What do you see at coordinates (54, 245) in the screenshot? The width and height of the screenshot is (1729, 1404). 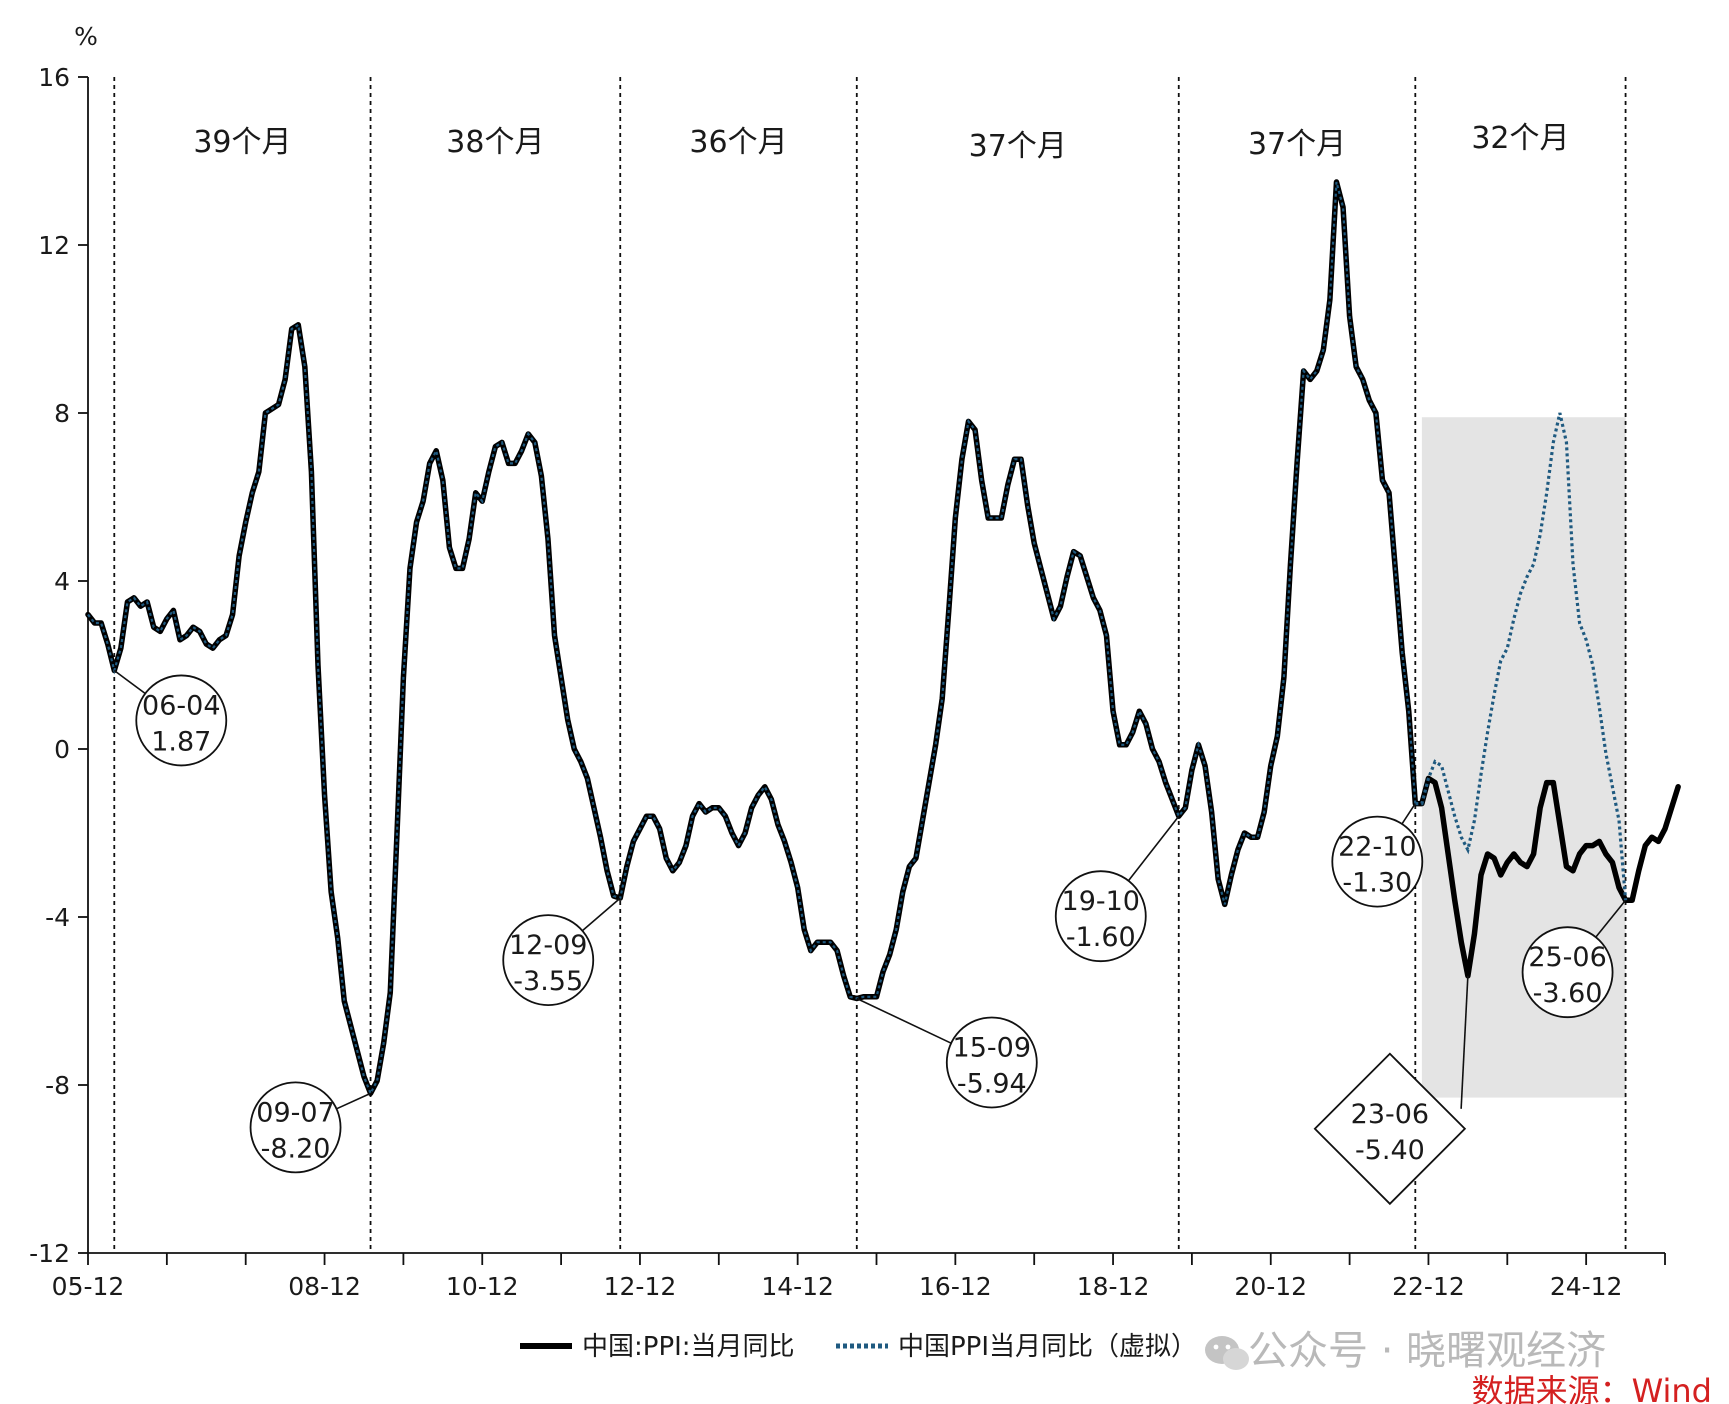 I see `y-tick-label: 12` at bounding box center [54, 245].